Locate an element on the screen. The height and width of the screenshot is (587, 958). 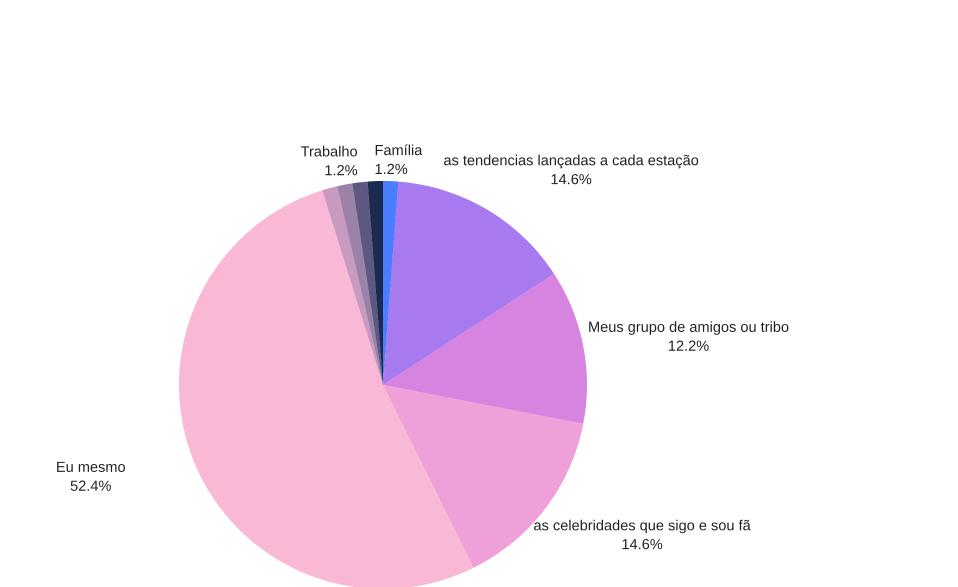
slice-label: as tendencias lançadas a cada estação is located at coordinates (571, 161).